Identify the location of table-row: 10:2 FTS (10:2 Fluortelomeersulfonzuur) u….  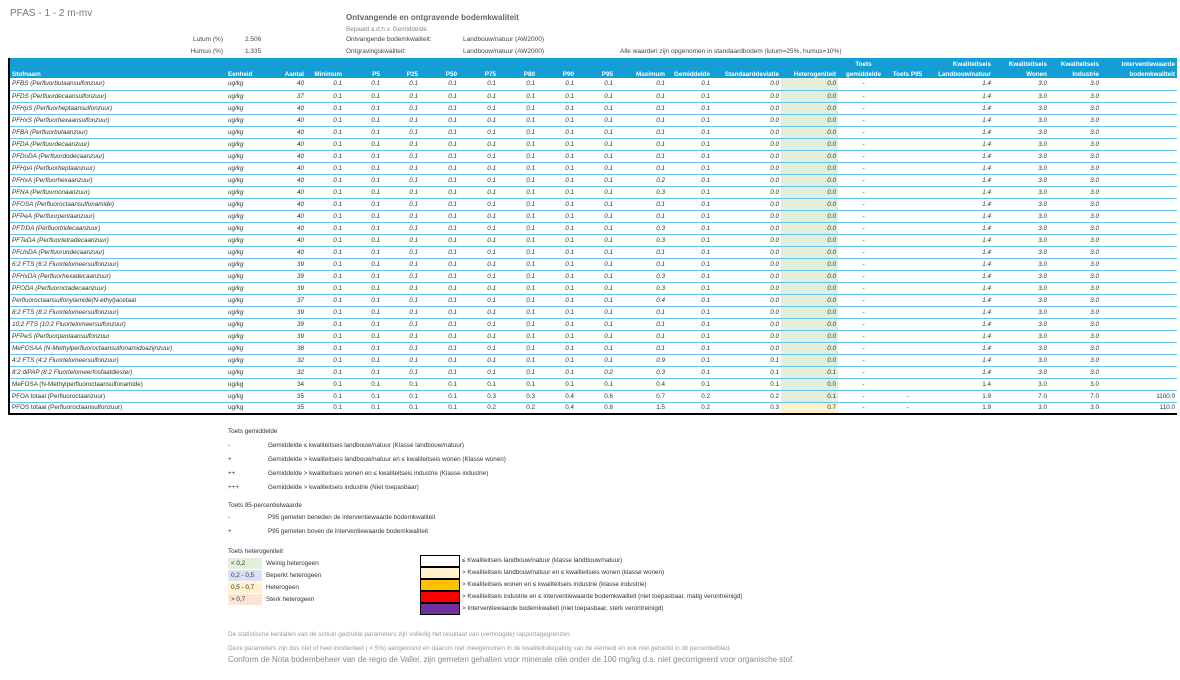
(593, 324).